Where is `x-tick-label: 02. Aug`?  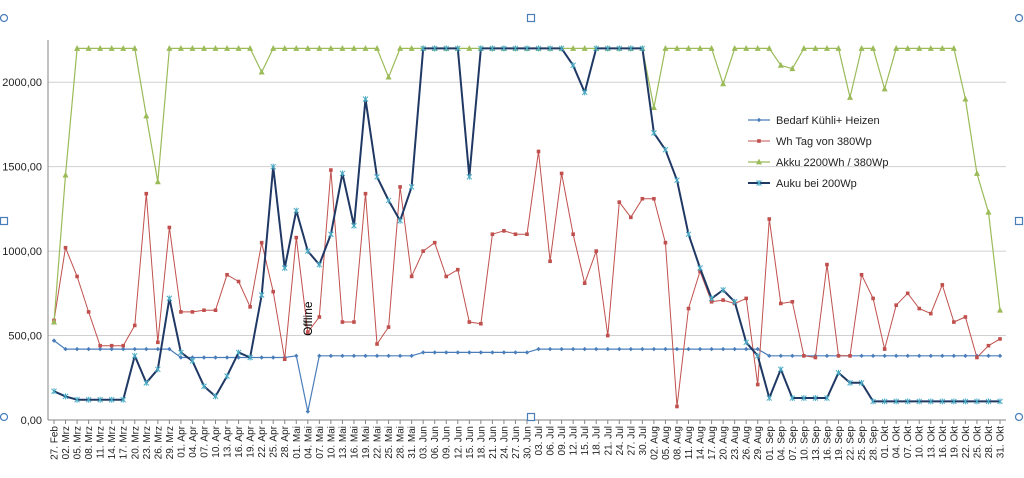 x-tick-label: 02. Aug is located at coordinates (654, 443).